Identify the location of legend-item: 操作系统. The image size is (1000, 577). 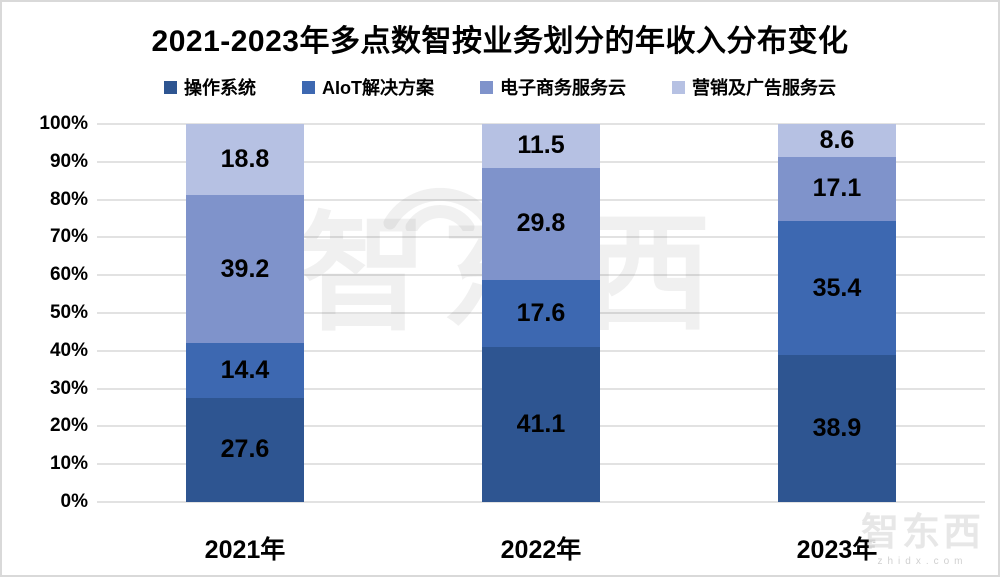
(210, 87).